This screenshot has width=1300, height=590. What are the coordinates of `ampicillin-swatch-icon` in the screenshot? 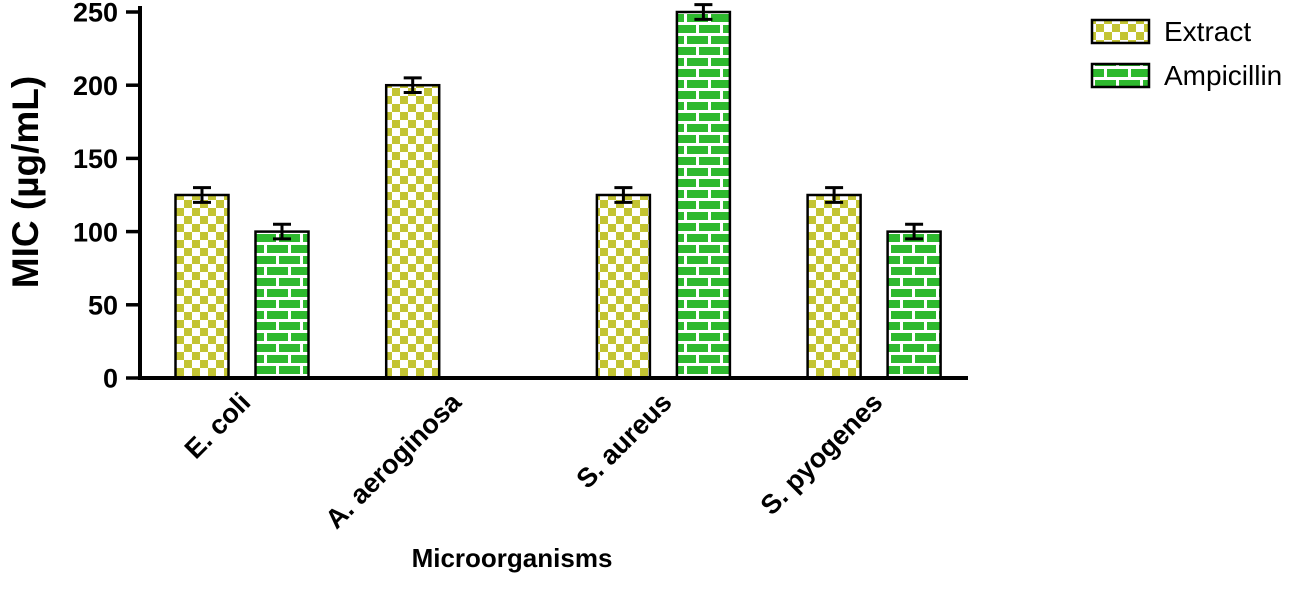 It's located at (1120, 75).